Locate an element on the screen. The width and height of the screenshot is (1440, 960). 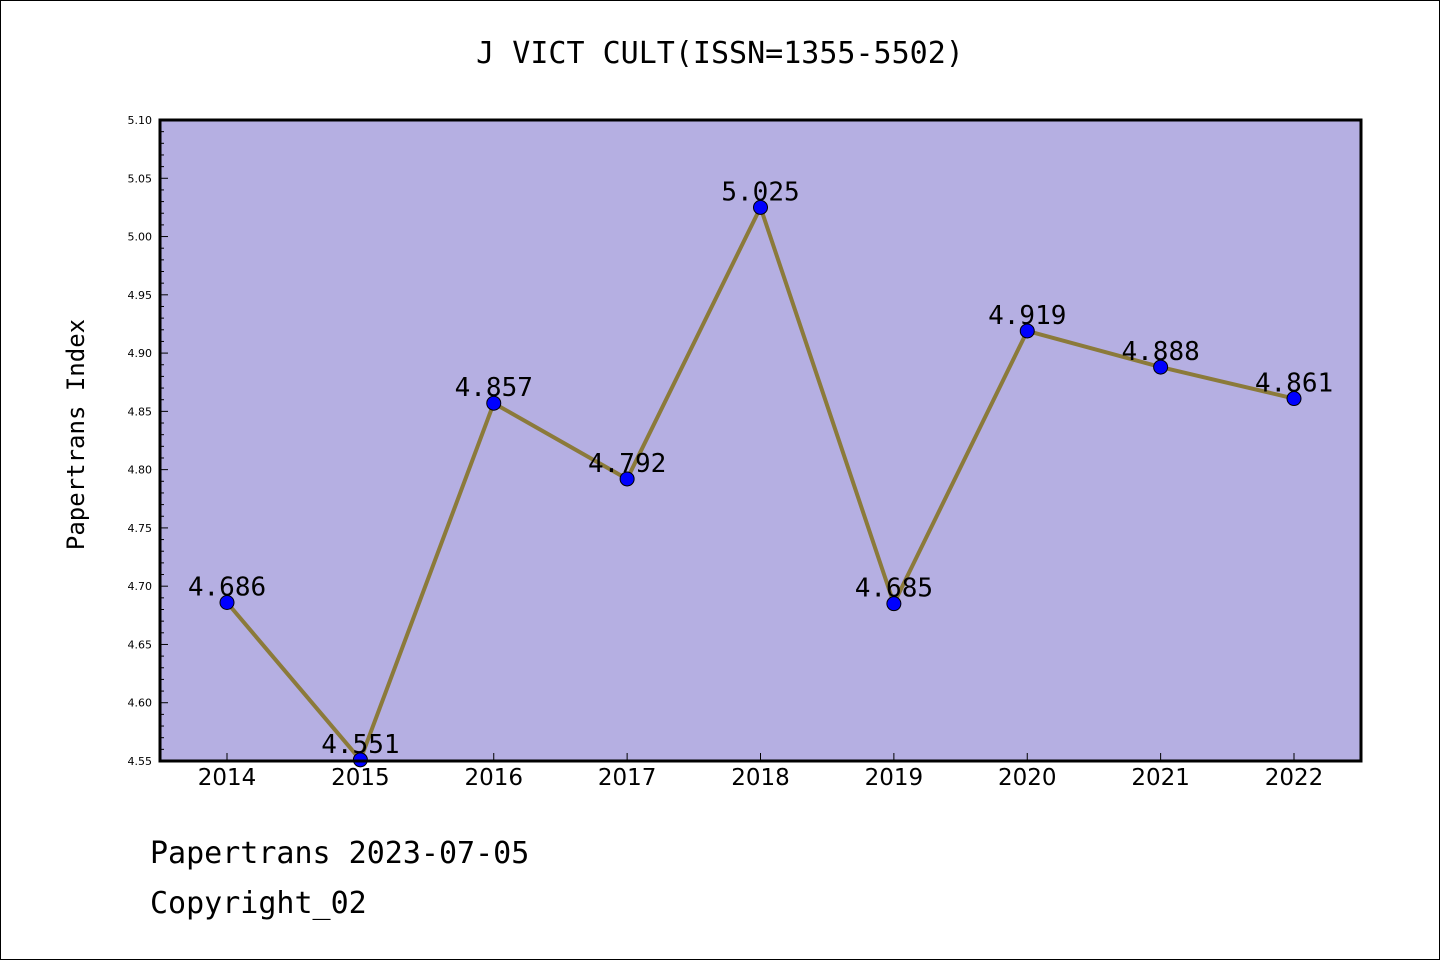
y-tick-label: 5.00 is located at coordinates (140, 237).